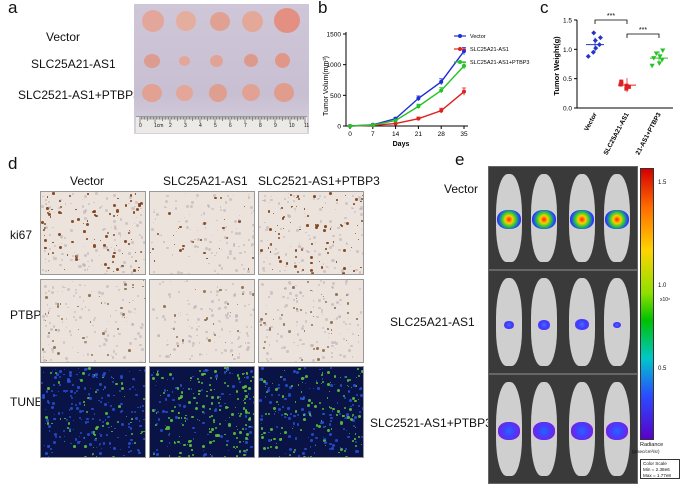 This screenshot has height=484, width=685. What do you see at coordinates (660, 469) in the screenshot?
I see `color-scale-box: Color Scale Min = 2.38e6 Max = 1.77e8` at bounding box center [660, 469].